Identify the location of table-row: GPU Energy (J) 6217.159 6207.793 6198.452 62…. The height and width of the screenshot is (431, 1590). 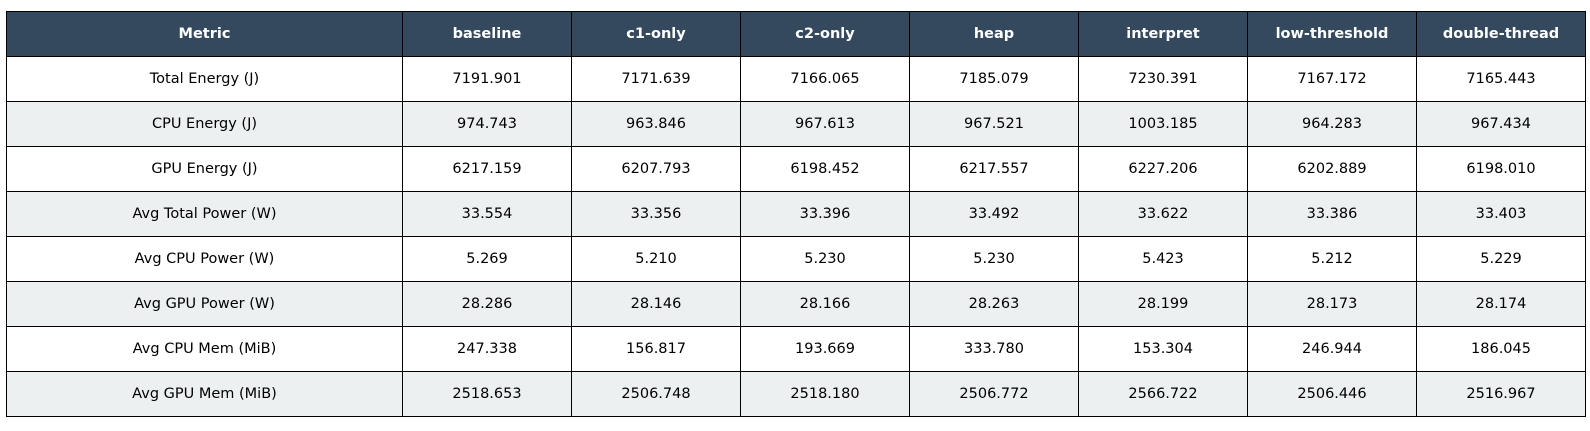
(796, 169).